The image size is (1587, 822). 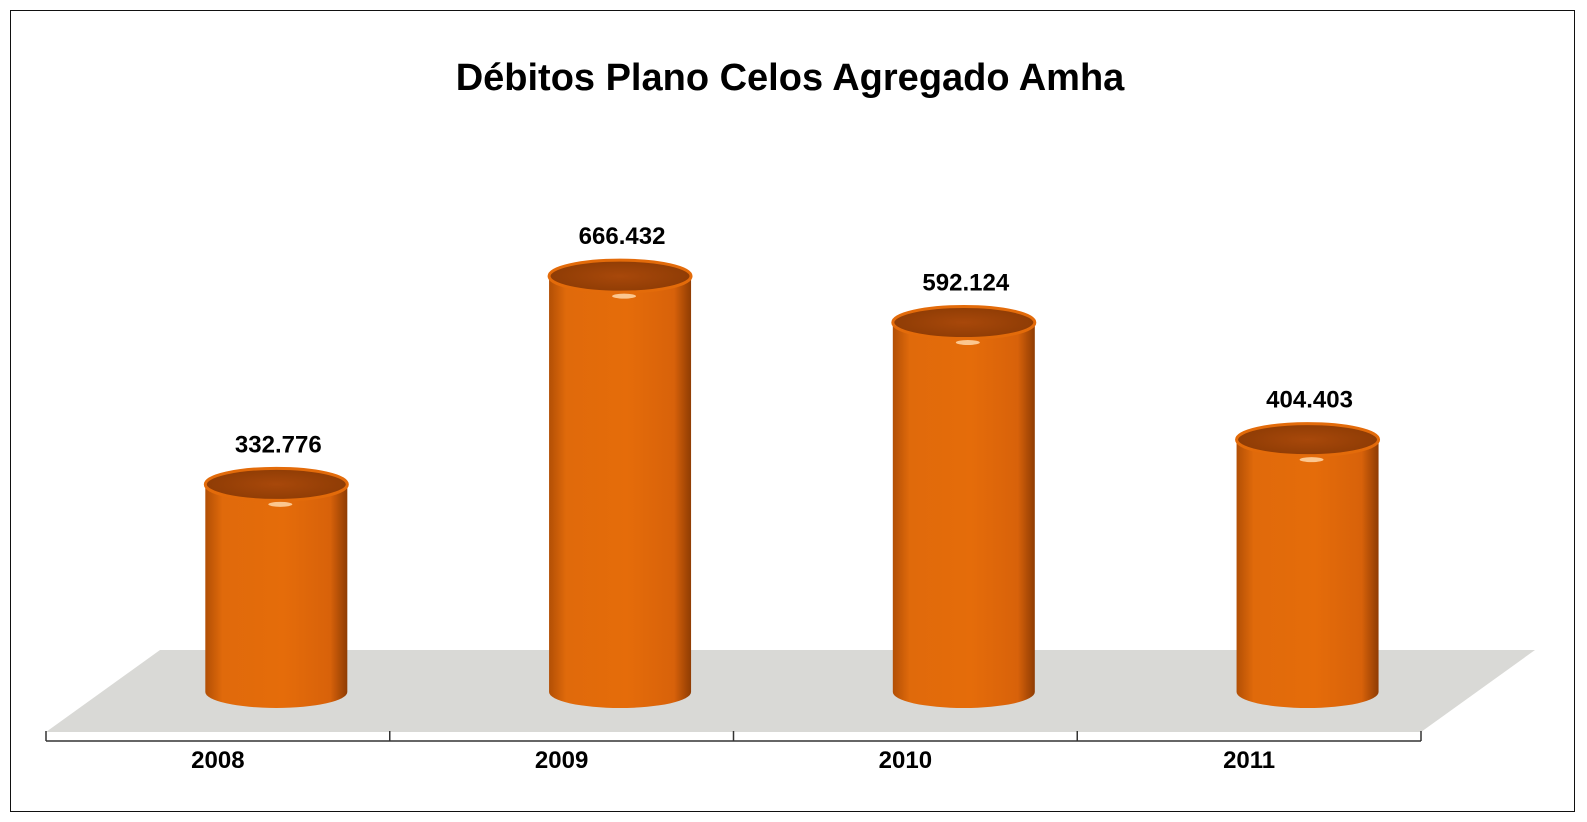 I want to click on x-tick-label: 2008, so click(x=217, y=760).